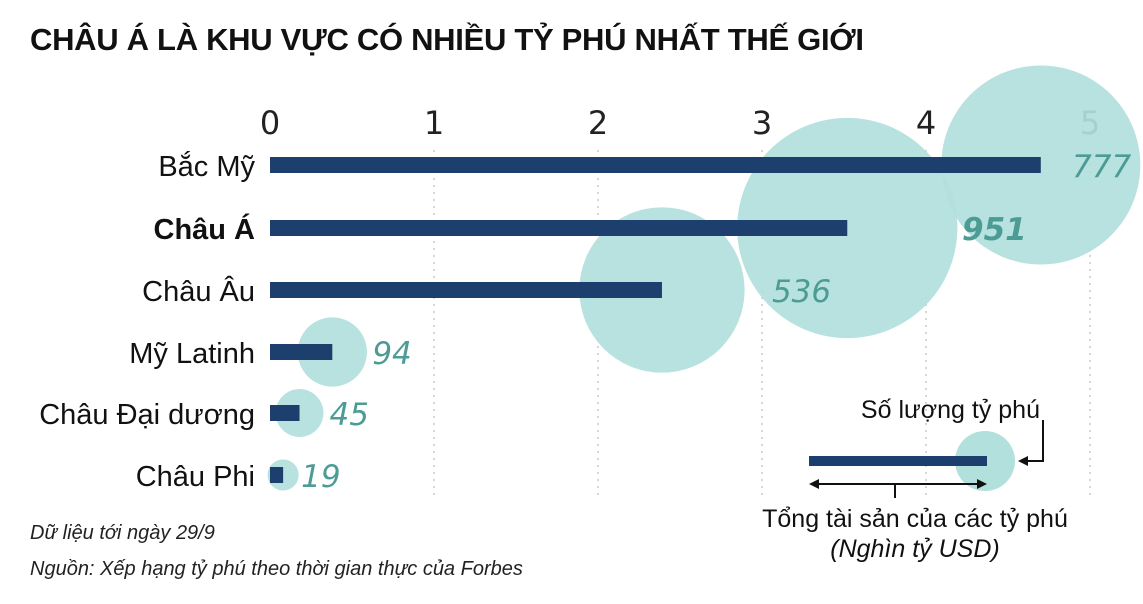 The image size is (1143, 604). What do you see at coordinates (801, 292) in the screenshot?
I see `count-label: 536` at bounding box center [801, 292].